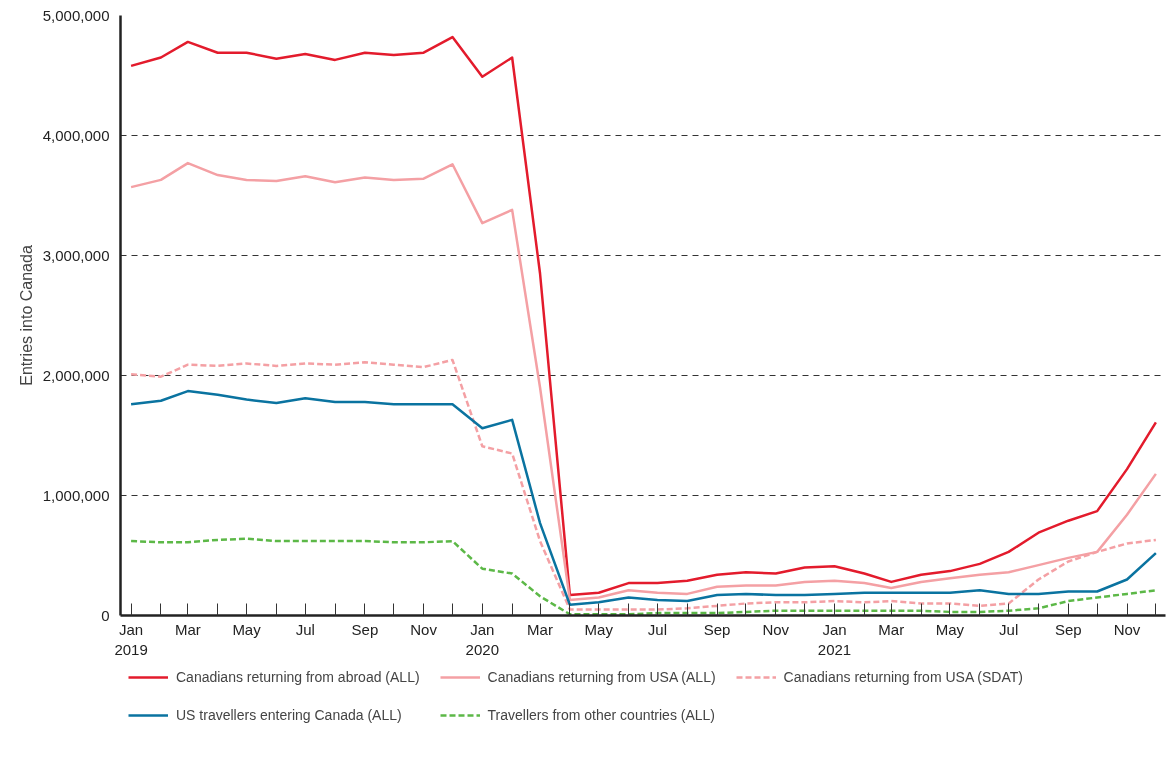 Image resolution: width=1176 pixels, height=772 pixels. What do you see at coordinates (26, 315) in the screenshot?
I see `y-axis-title: Entries into Canada` at bounding box center [26, 315].